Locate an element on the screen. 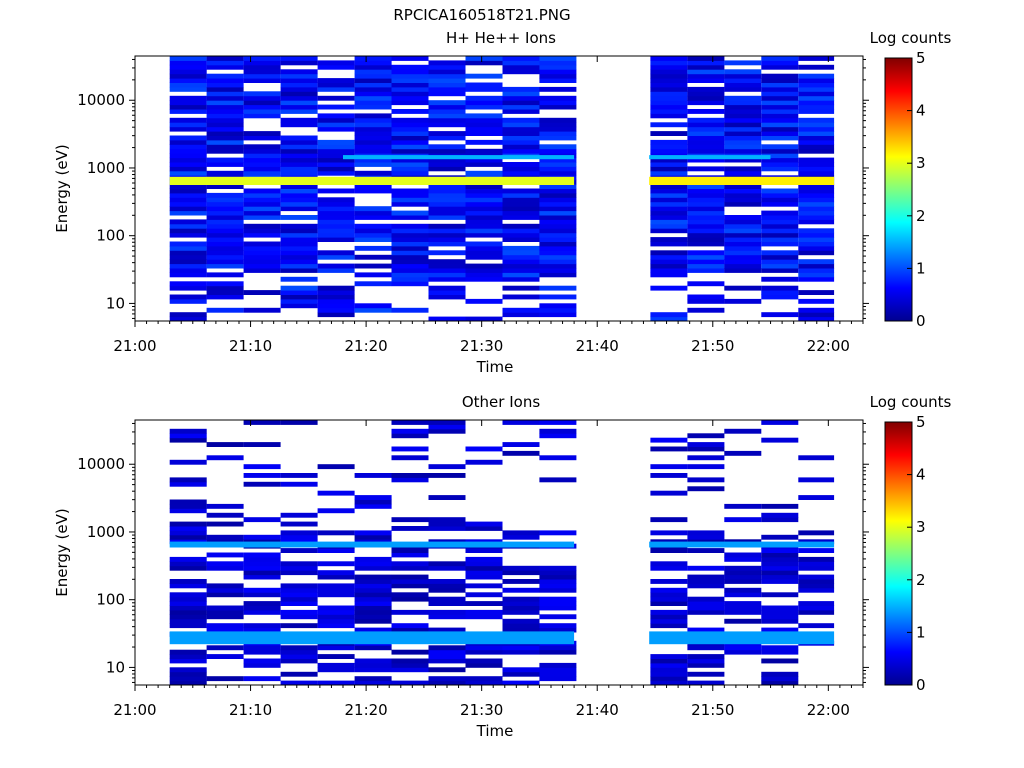  colorbar-tick-label: 0 is located at coordinates (921, 685).